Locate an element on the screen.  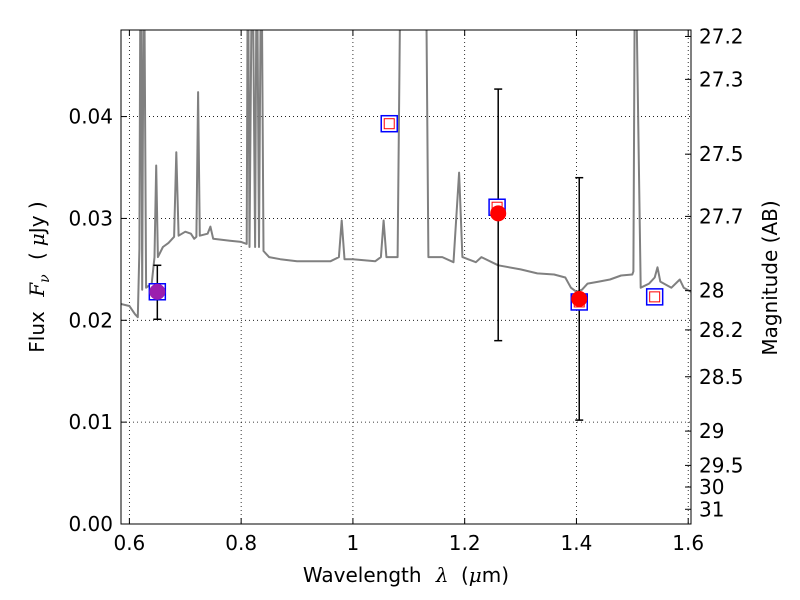
magnitude-tick-label: 28 is located at coordinates (711, 291).